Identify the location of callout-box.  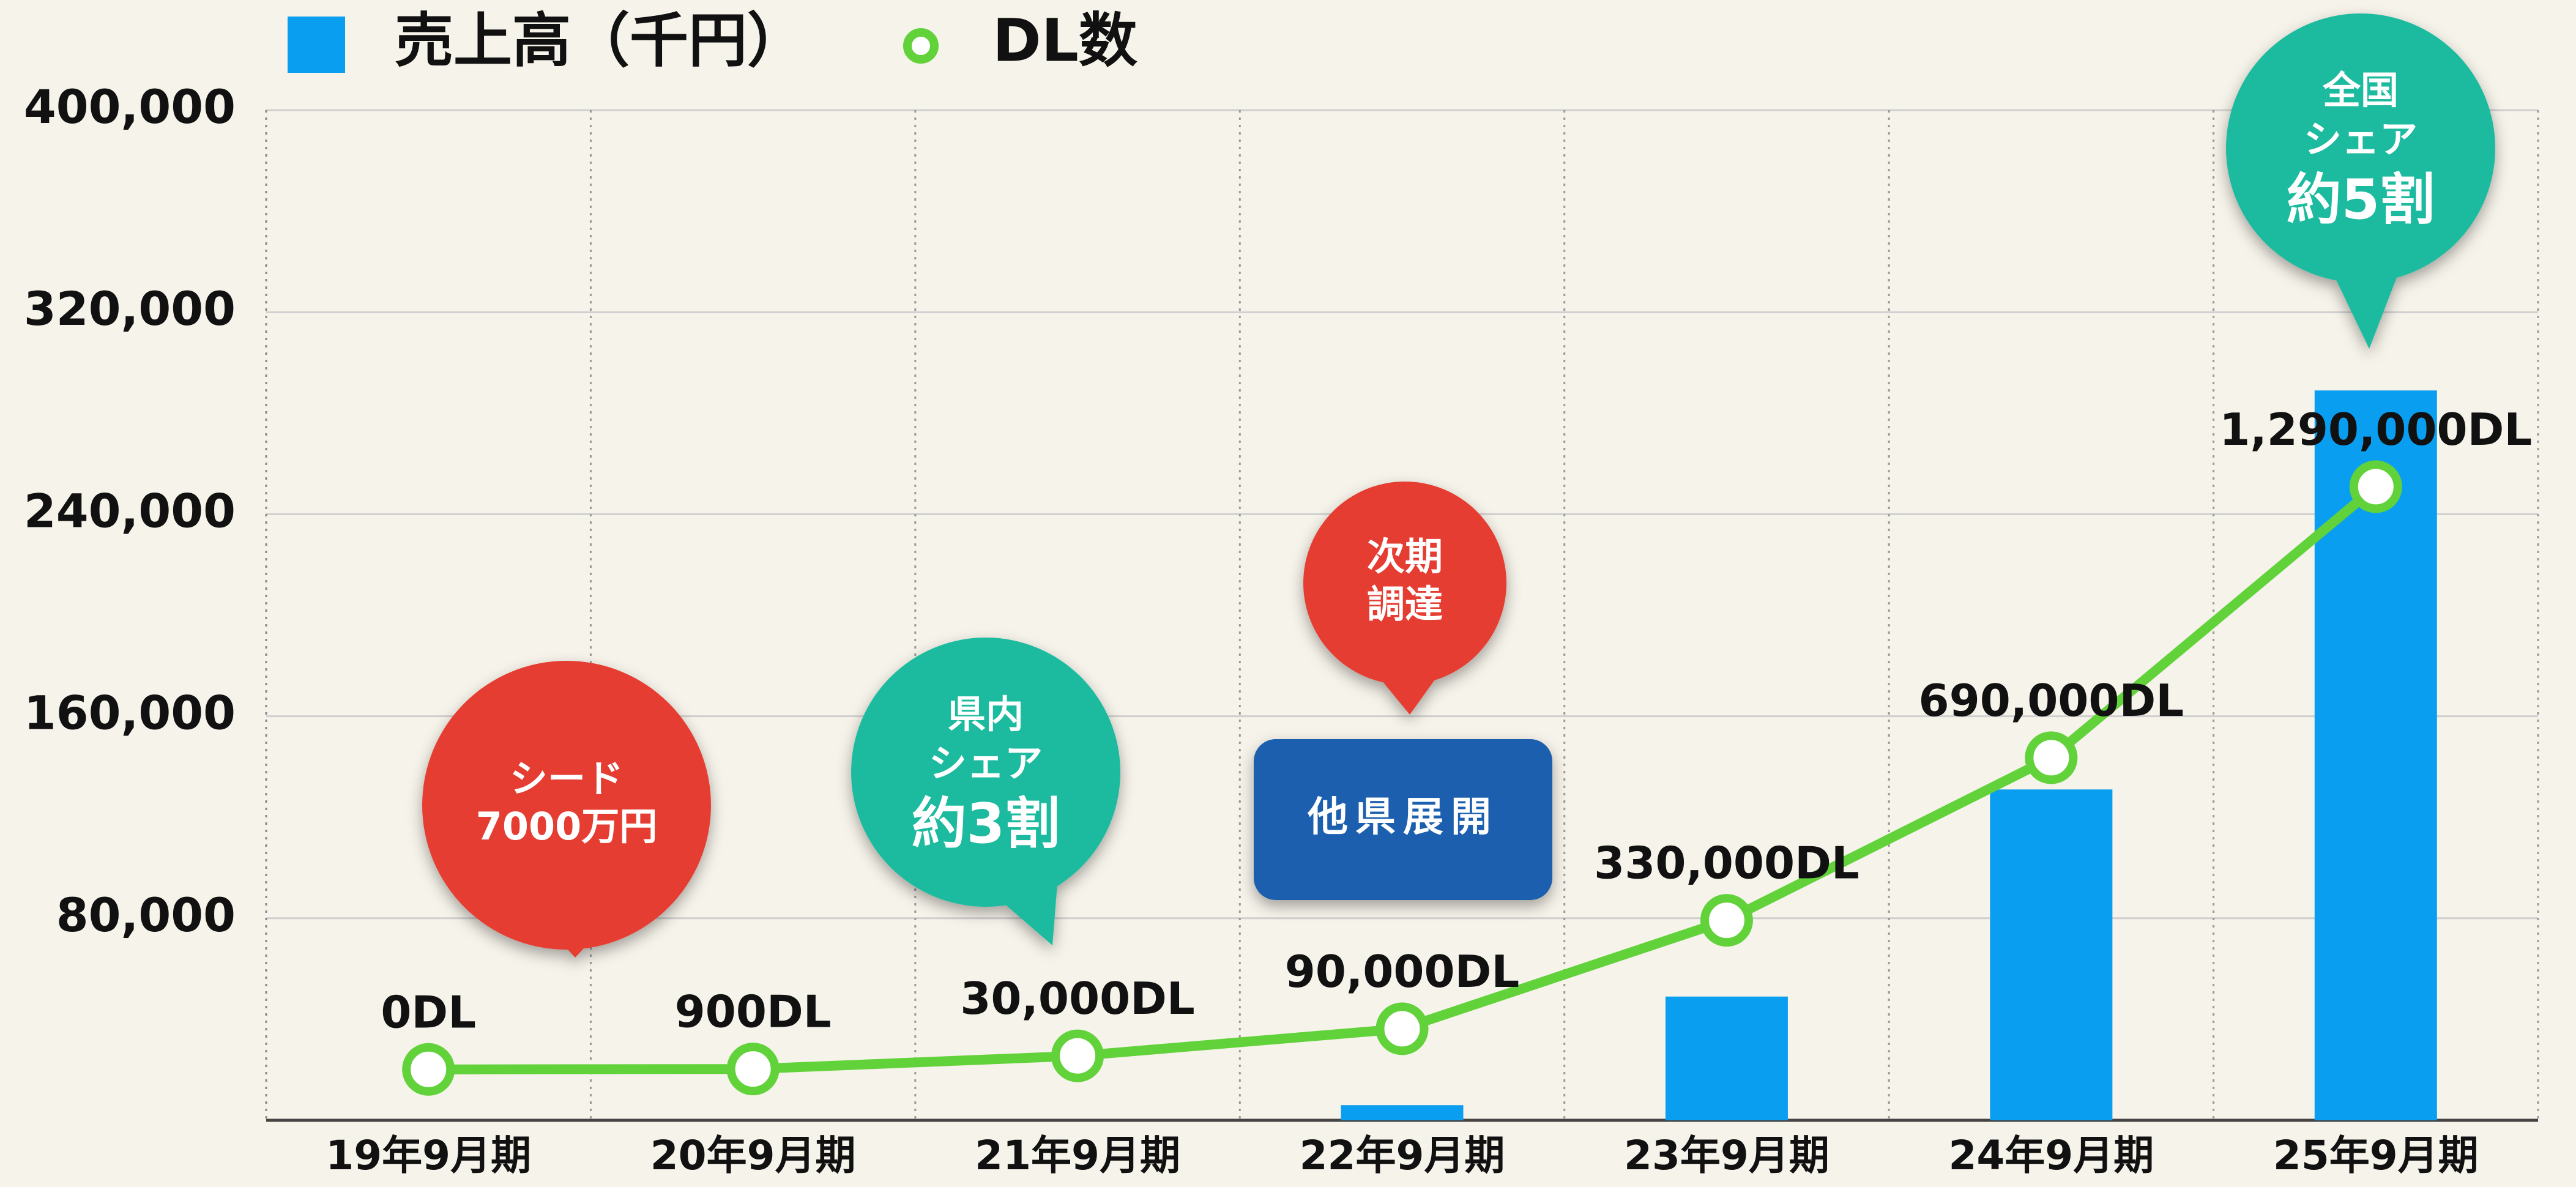
(1403, 820).